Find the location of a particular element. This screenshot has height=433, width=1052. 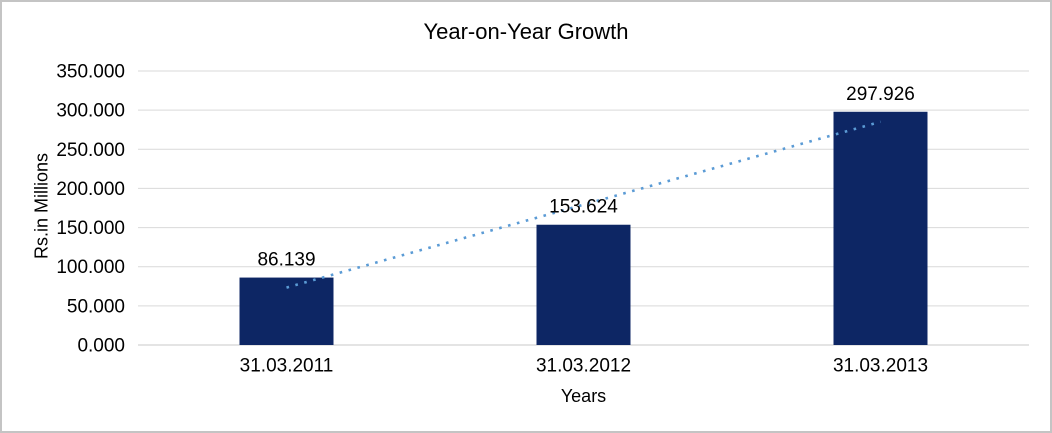

x-axis-title: Years is located at coordinates (583, 396).